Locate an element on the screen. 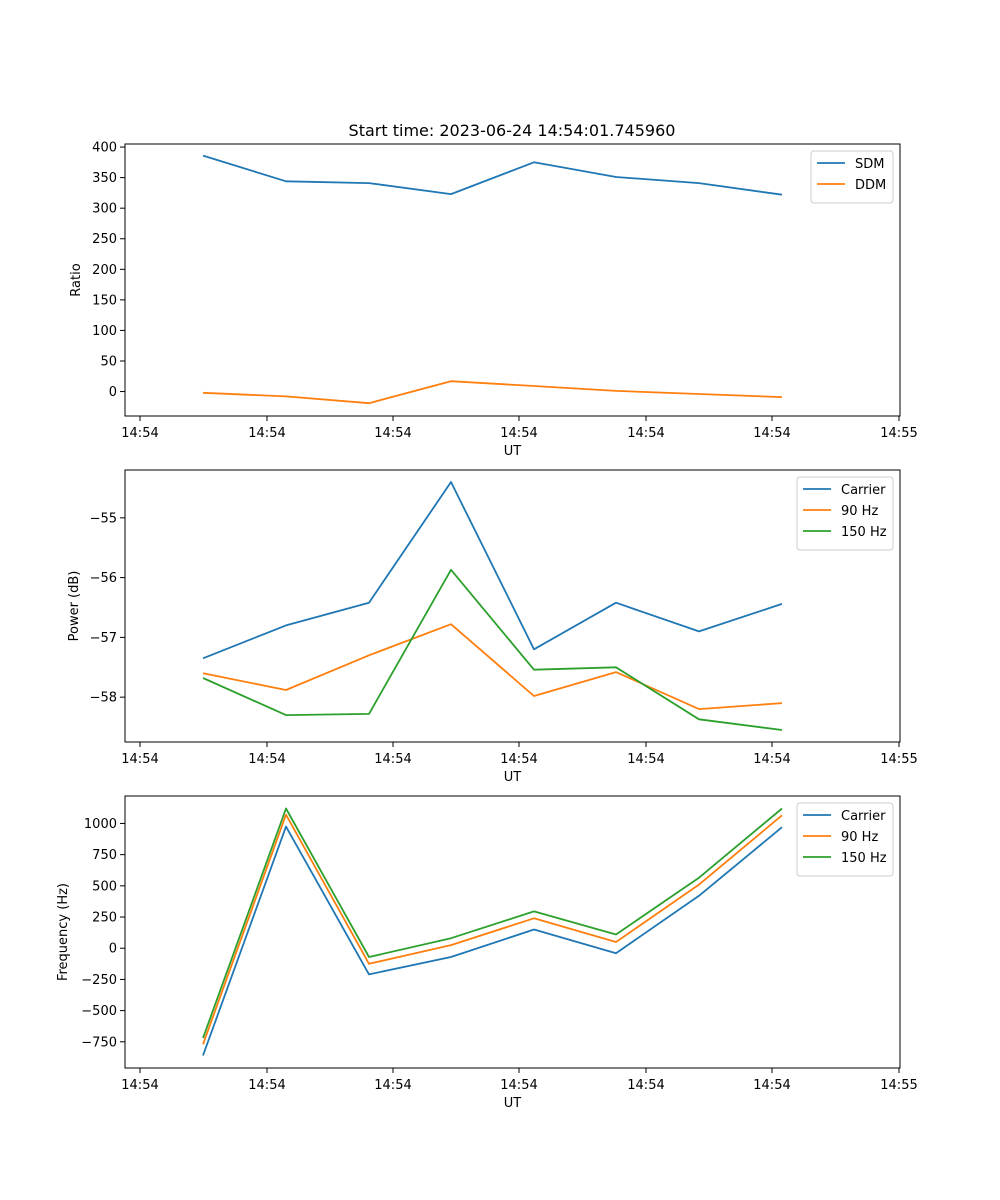 This screenshot has width=1000, height=1200. y-axis-label: Frequency (Hz) is located at coordinates (63, 932).